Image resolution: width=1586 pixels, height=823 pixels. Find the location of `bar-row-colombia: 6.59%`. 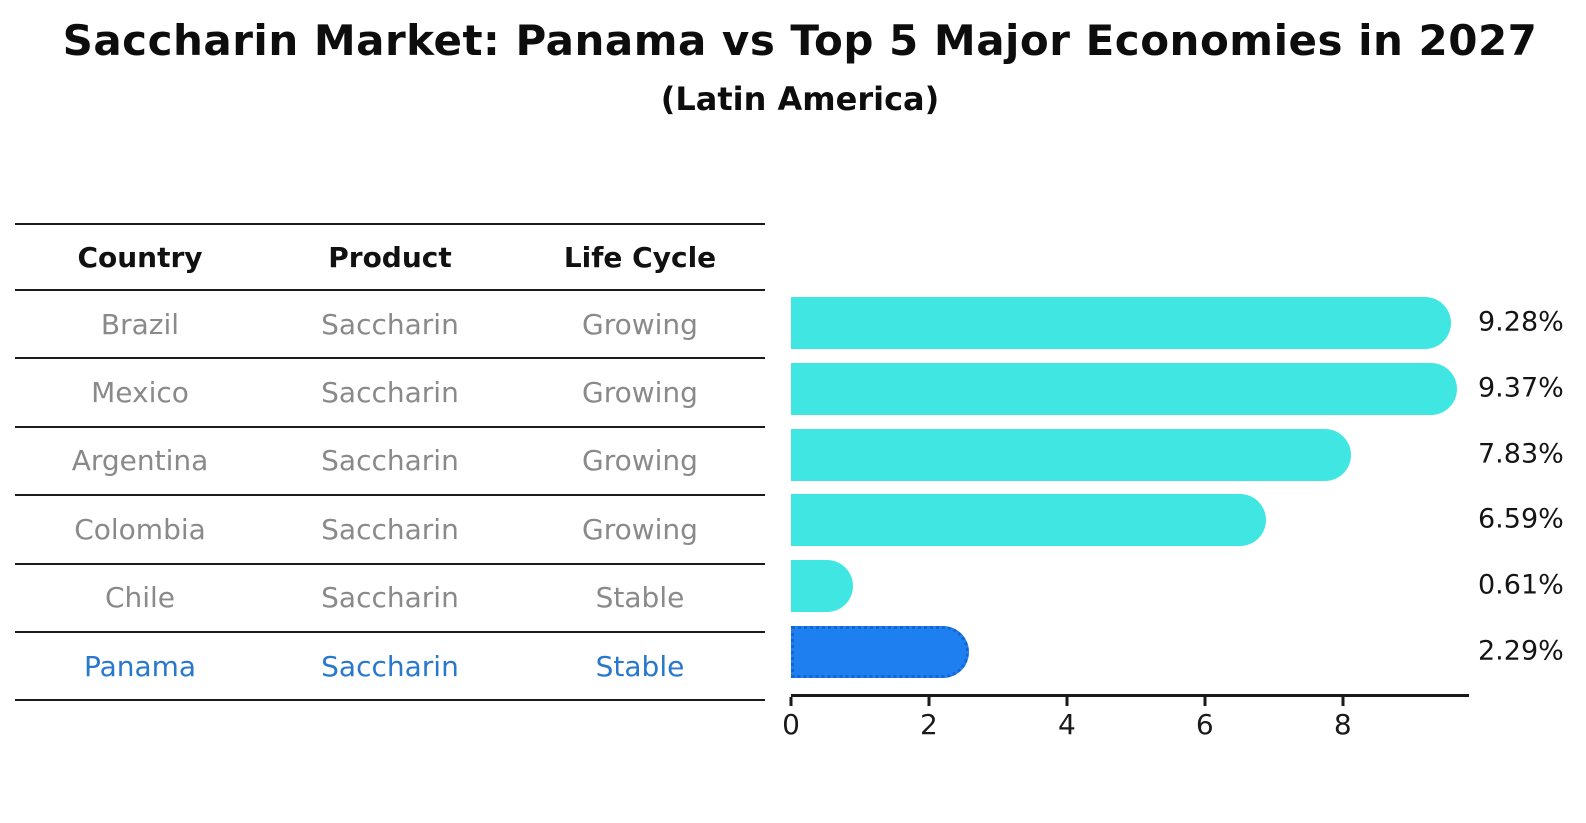

bar-row-colombia: 6.59% is located at coordinates (1177, 520).